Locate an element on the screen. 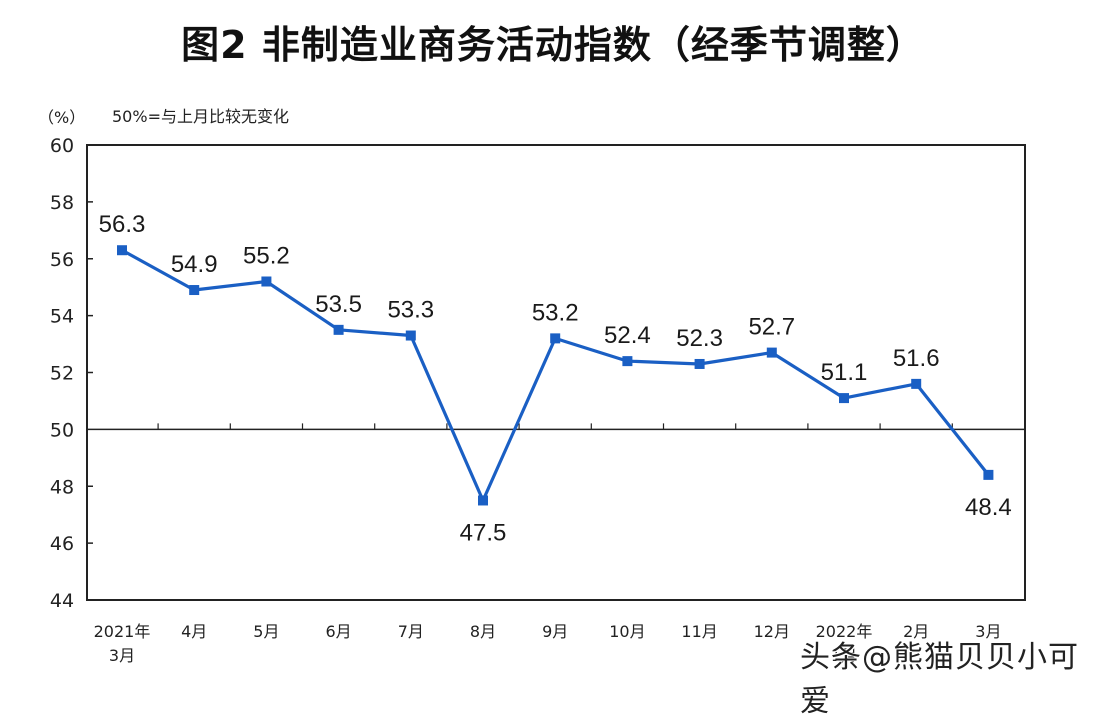 The height and width of the screenshot is (720, 1106). y-tick-label: 50 is located at coordinates (62, 430).